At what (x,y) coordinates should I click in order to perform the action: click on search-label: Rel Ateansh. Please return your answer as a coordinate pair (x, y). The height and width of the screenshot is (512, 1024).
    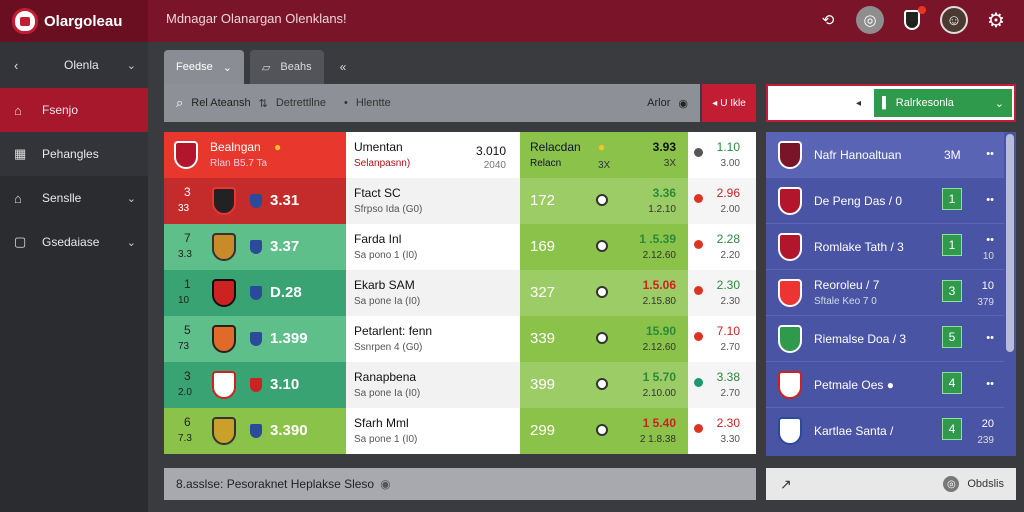
    Looking at the image, I should click on (221, 103).